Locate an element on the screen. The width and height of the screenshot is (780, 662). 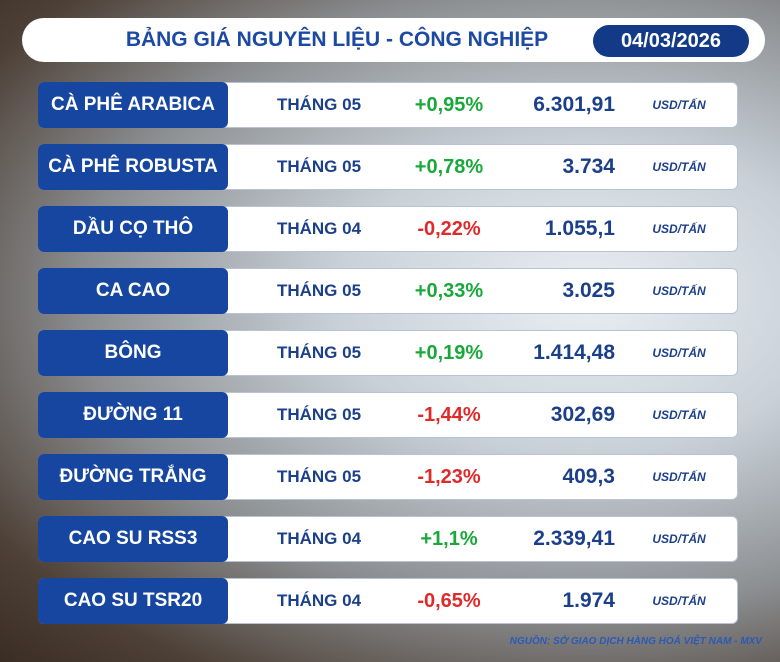
price-row: BÔNG THÁNG 05 +0,19% 1.414,48 USD/TẤN is located at coordinates (388, 353).